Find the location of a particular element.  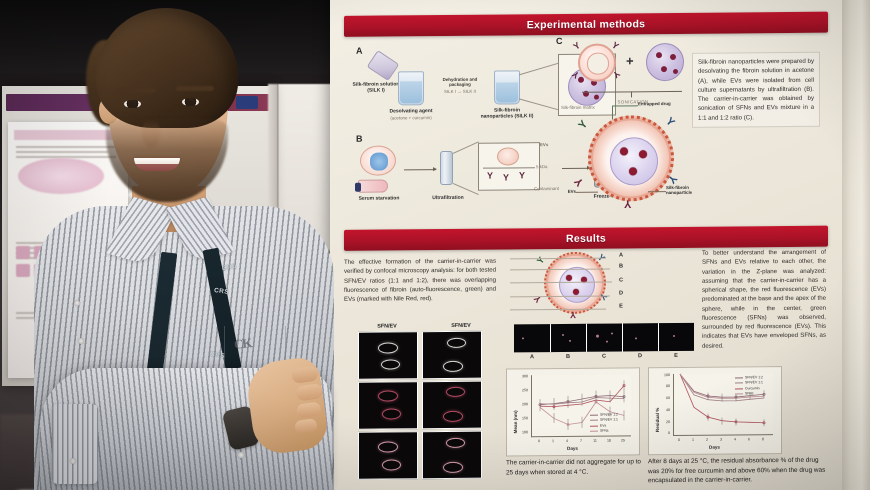

chart-drug-stability: Residual % 100 80 60 40 20 0 is located at coordinates (715, 411).